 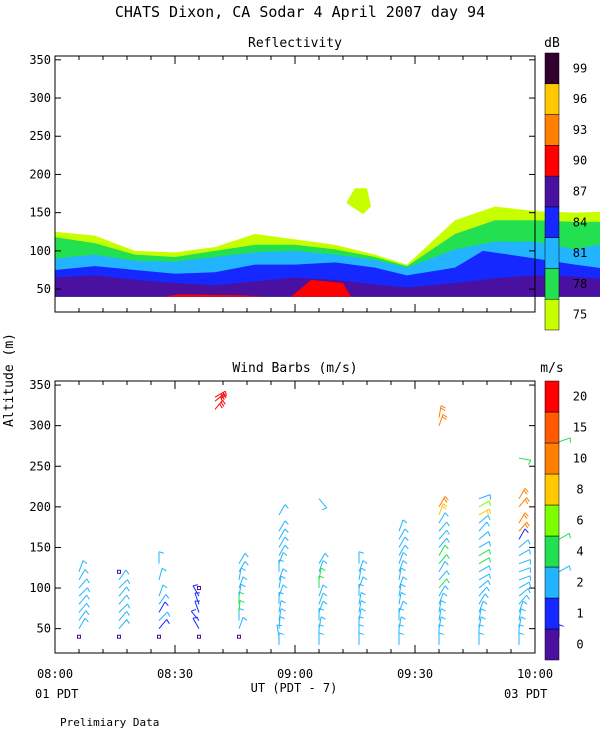 What do you see at coordinates (580, 130) in the screenshot?
I see `reflectivity-colorbar-label: 93` at bounding box center [580, 130].